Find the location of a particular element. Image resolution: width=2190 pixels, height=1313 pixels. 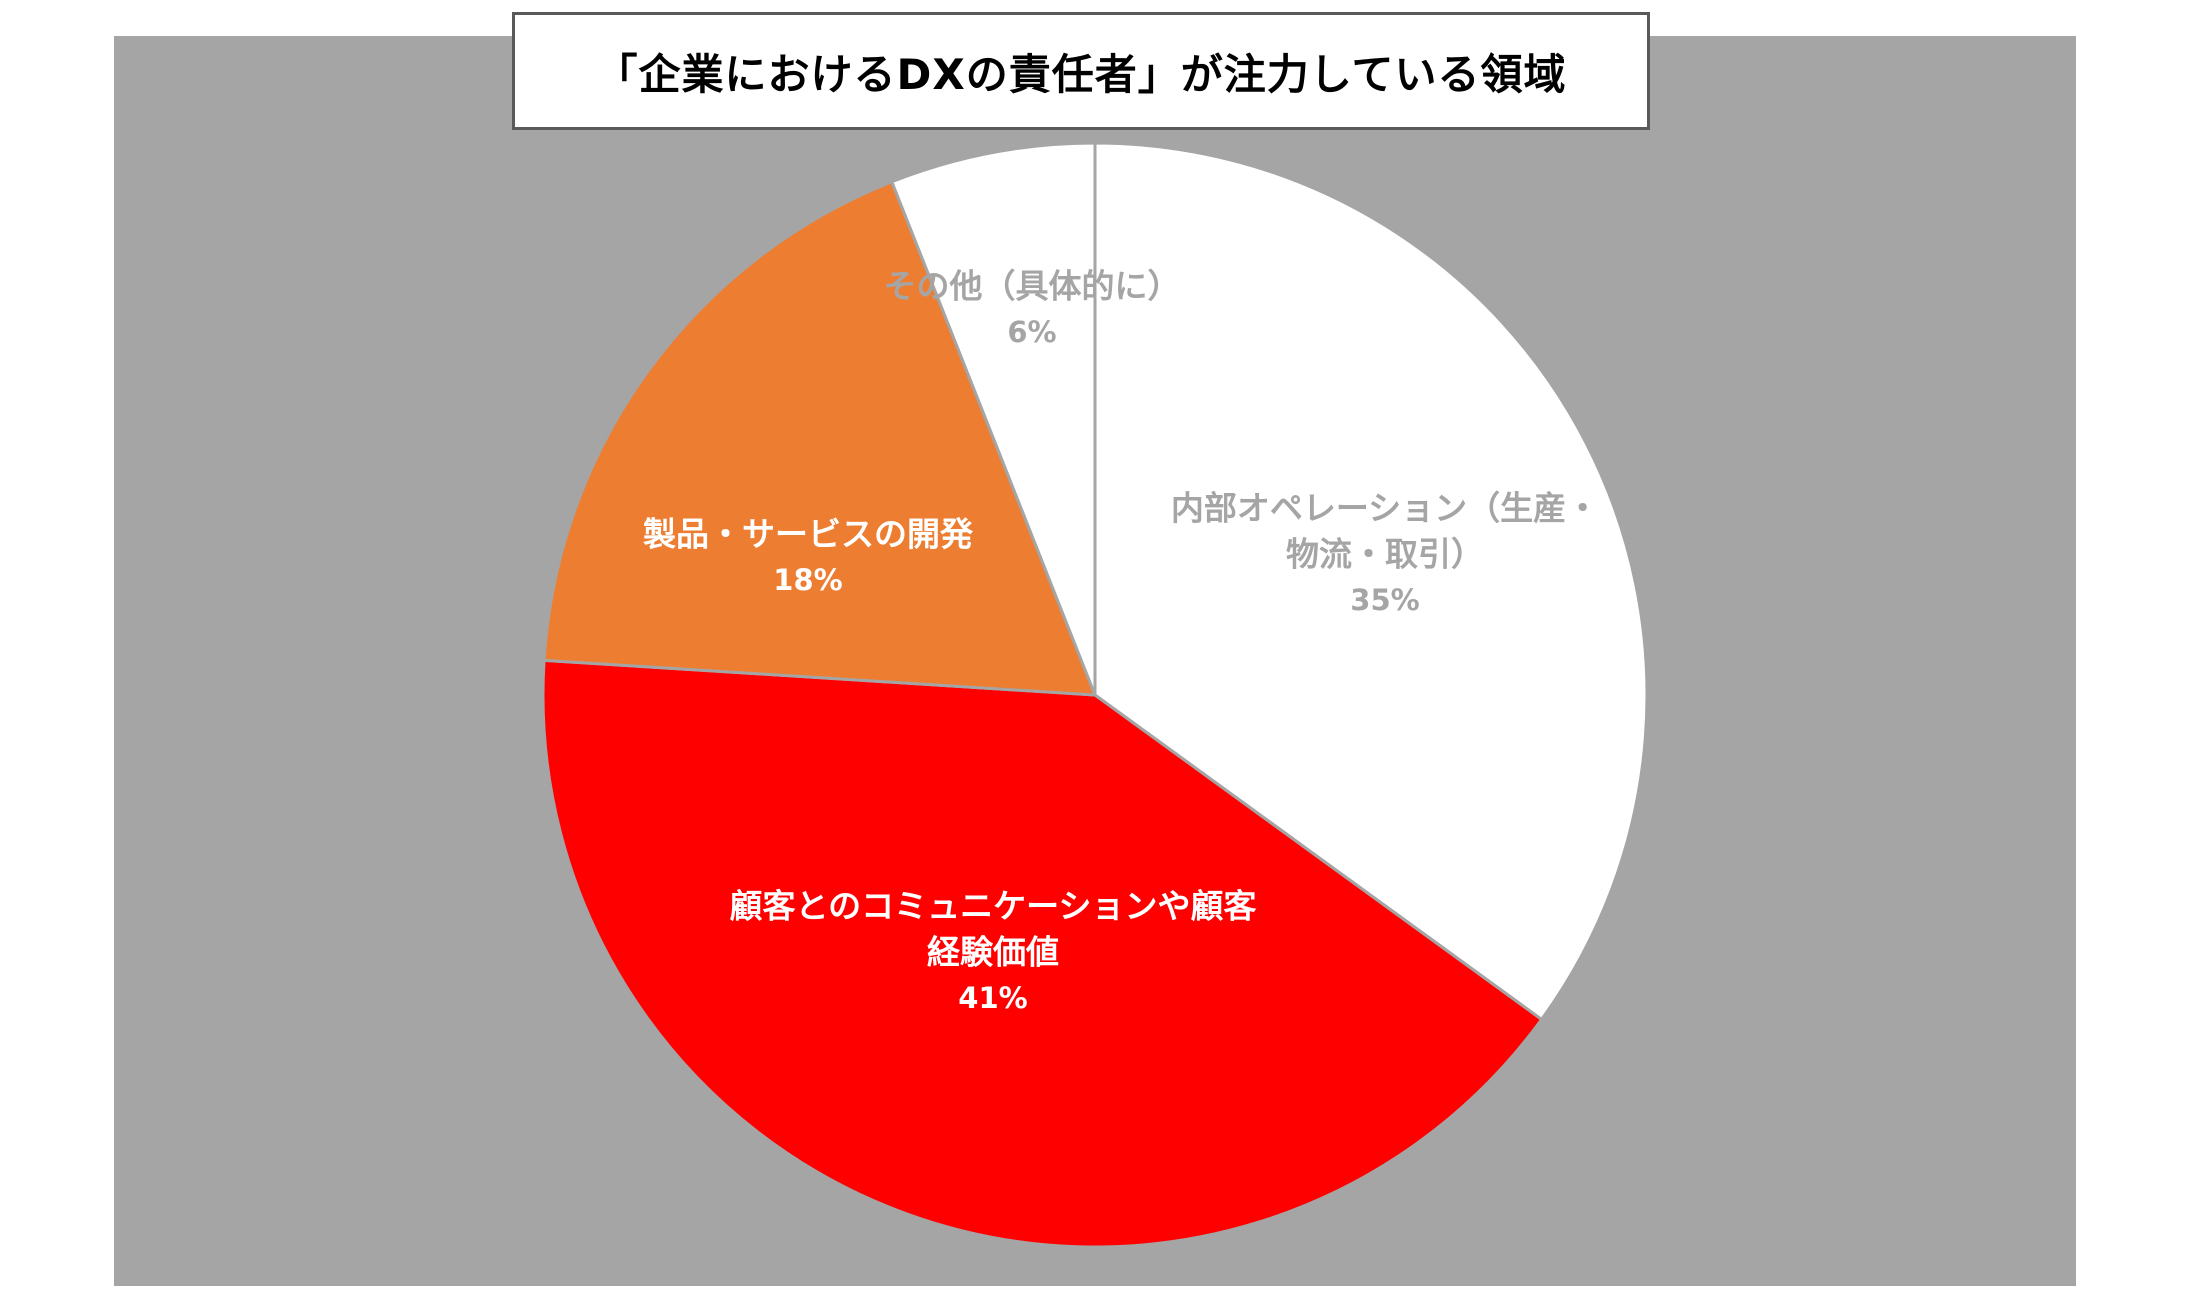

slice-2-label-line-1: 顧客とのコミュニケーションや顧客 is located at coordinates (992, 906).